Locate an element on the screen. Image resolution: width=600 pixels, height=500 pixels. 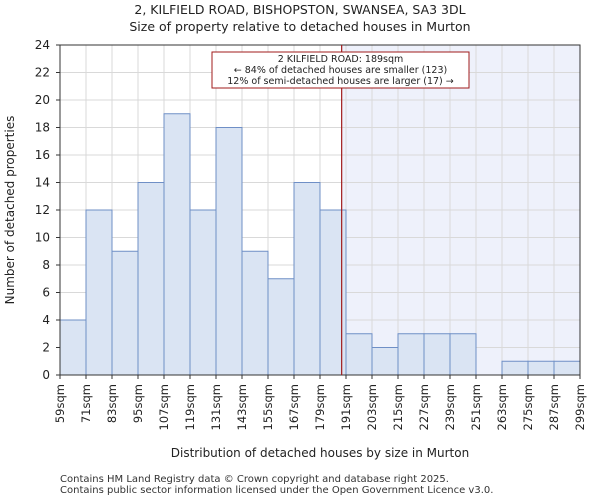
y-tick-label: 14 is located at coordinates (42, 183).